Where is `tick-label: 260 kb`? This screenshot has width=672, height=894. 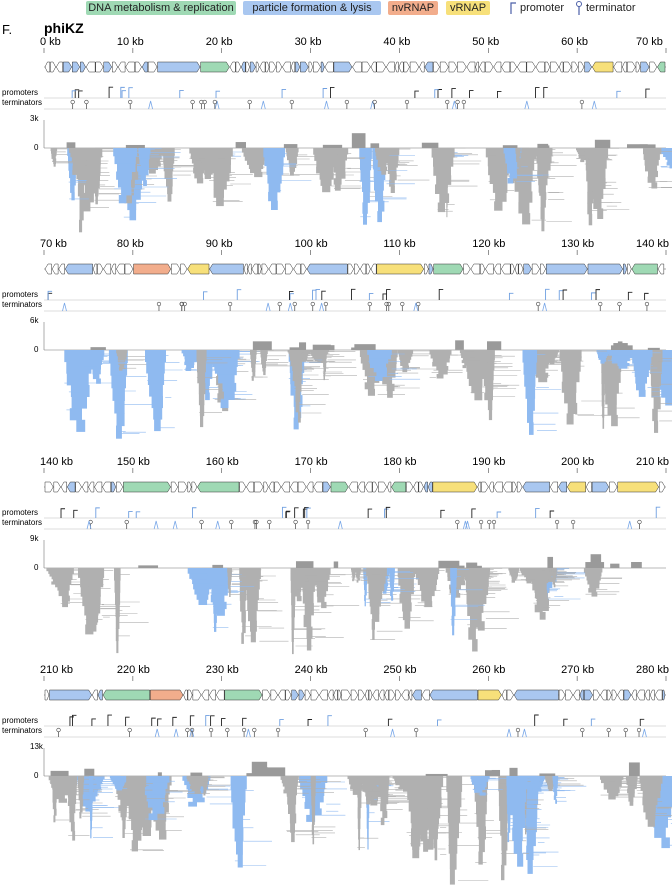 tick-label: 260 kb is located at coordinates (489, 670).